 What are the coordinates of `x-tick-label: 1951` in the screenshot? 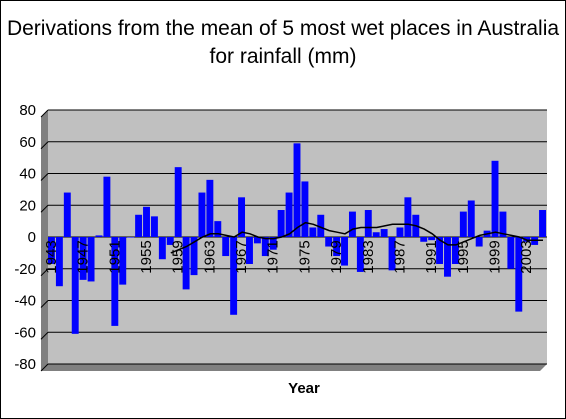 It's located at (114, 256).